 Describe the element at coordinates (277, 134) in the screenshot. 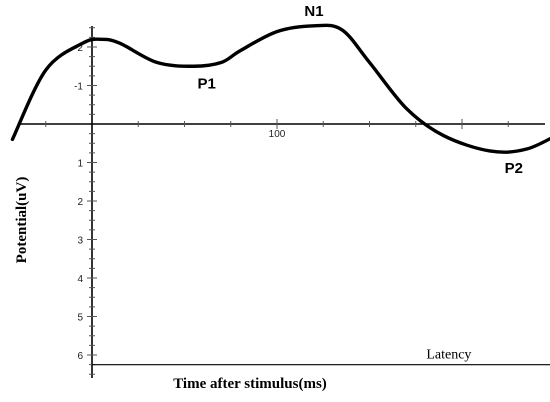

I see `x-tick-label: 100` at that location.